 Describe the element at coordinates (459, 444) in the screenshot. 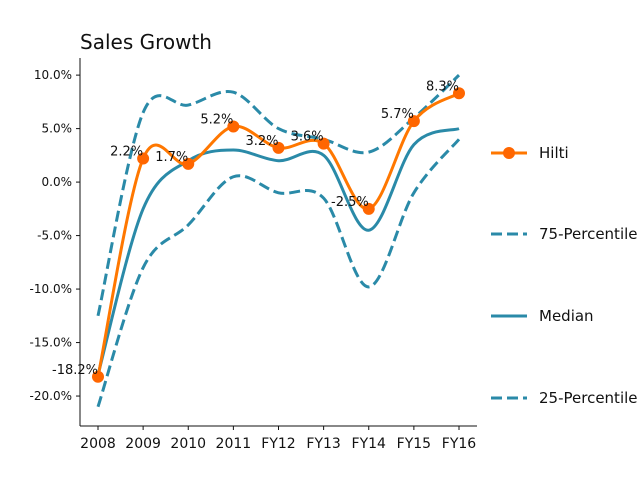

I see `x-tick-label: FY16` at that location.